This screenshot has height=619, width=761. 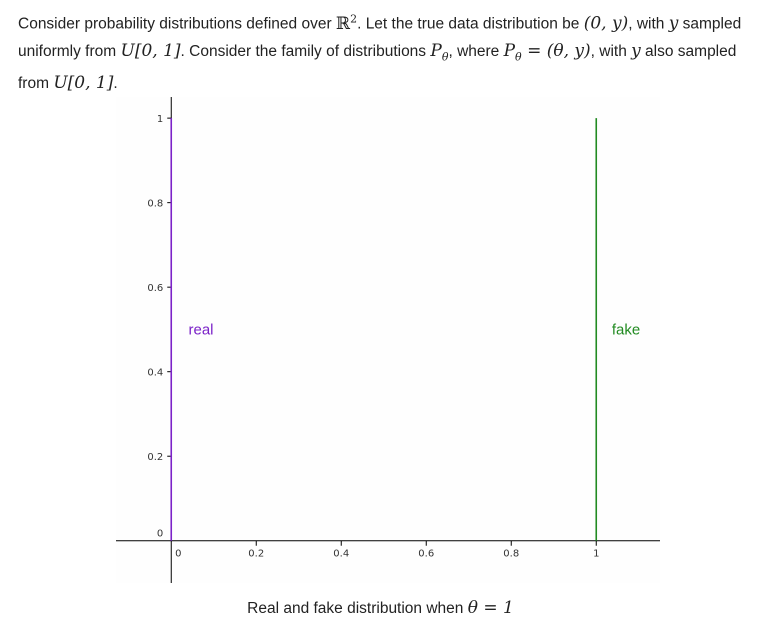 I want to click on x-tick-label: 0.4, so click(x=341, y=554).